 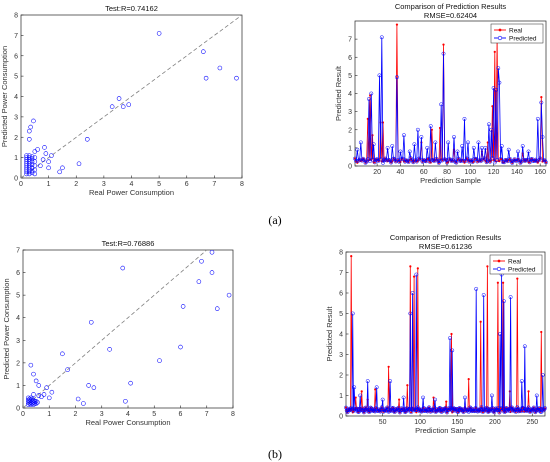 I want to click on x-tick-label: 200, so click(x=495, y=422).